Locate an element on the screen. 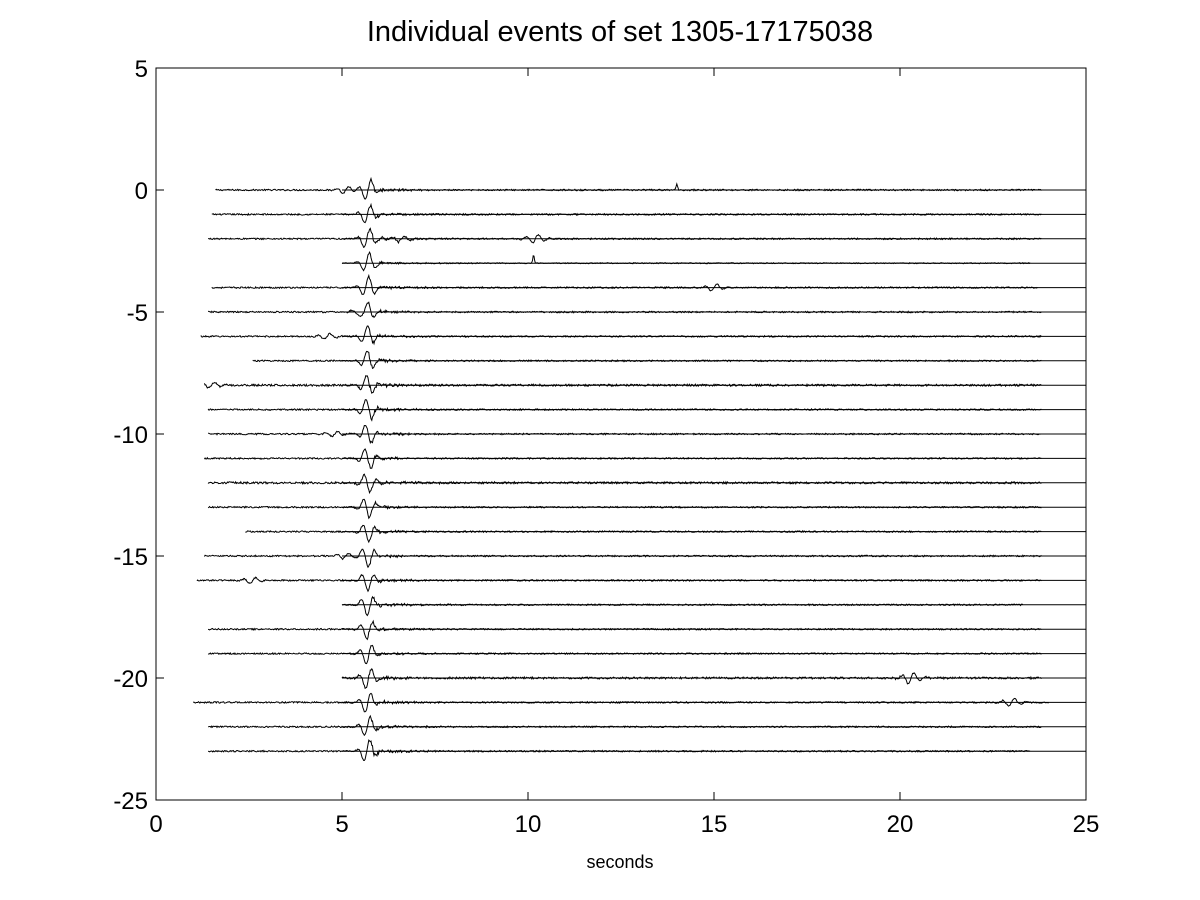 This screenshot has width=1200, height=900. y-tick-label: -25 is located at coordinates (130, 801).